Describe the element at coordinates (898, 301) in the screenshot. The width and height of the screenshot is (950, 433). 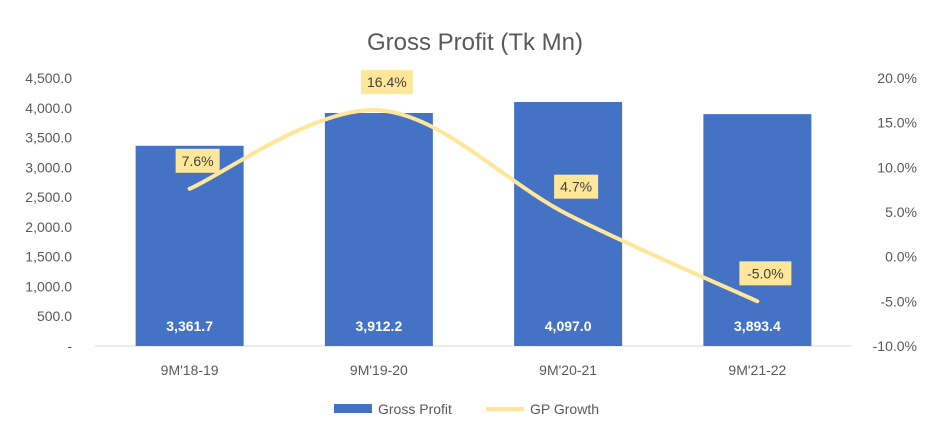
I see `y-right-tick-label: -5.0%` at that location.